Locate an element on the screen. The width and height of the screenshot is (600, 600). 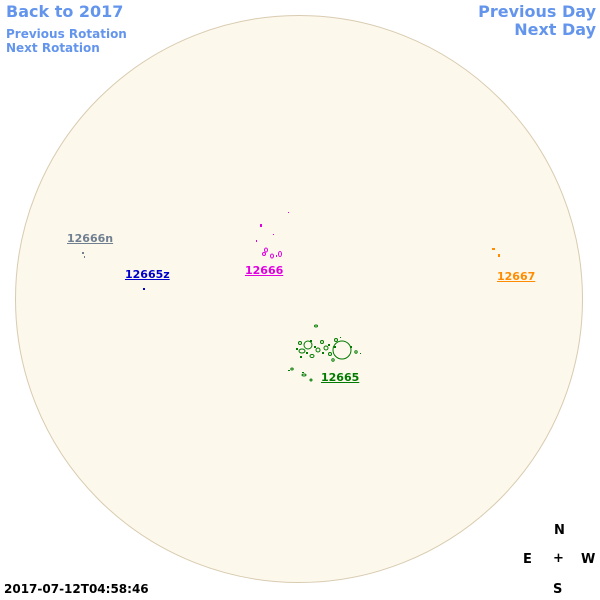
spots-12666n is located at coordinates (83, 255).